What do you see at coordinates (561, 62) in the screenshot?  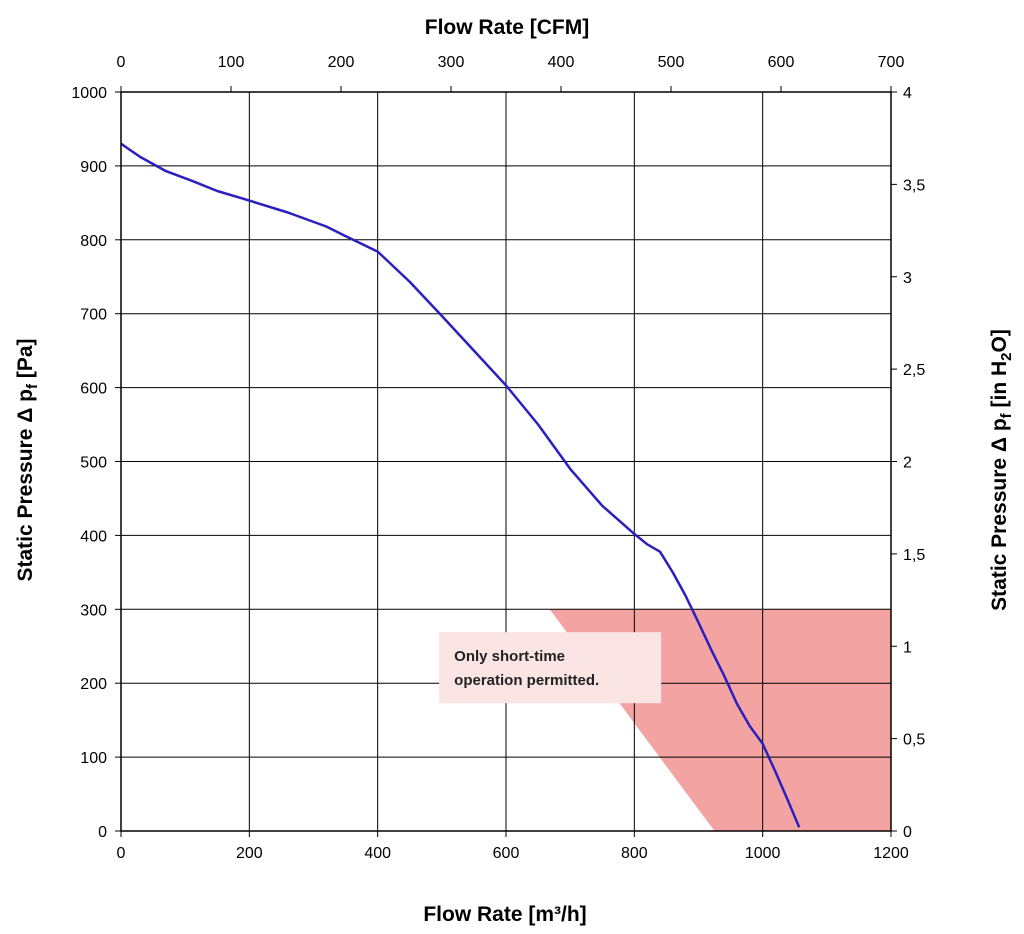 I see `x2-tick-label: 400` at bounding box center [561, 62].